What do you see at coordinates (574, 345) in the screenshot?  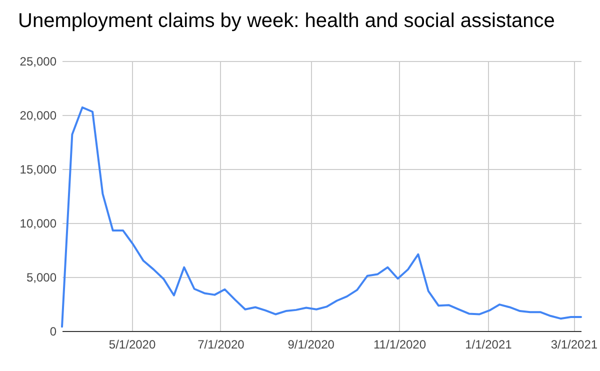 I see `x-tick-label: 3/1/2021` at bounding box center [574, 345].